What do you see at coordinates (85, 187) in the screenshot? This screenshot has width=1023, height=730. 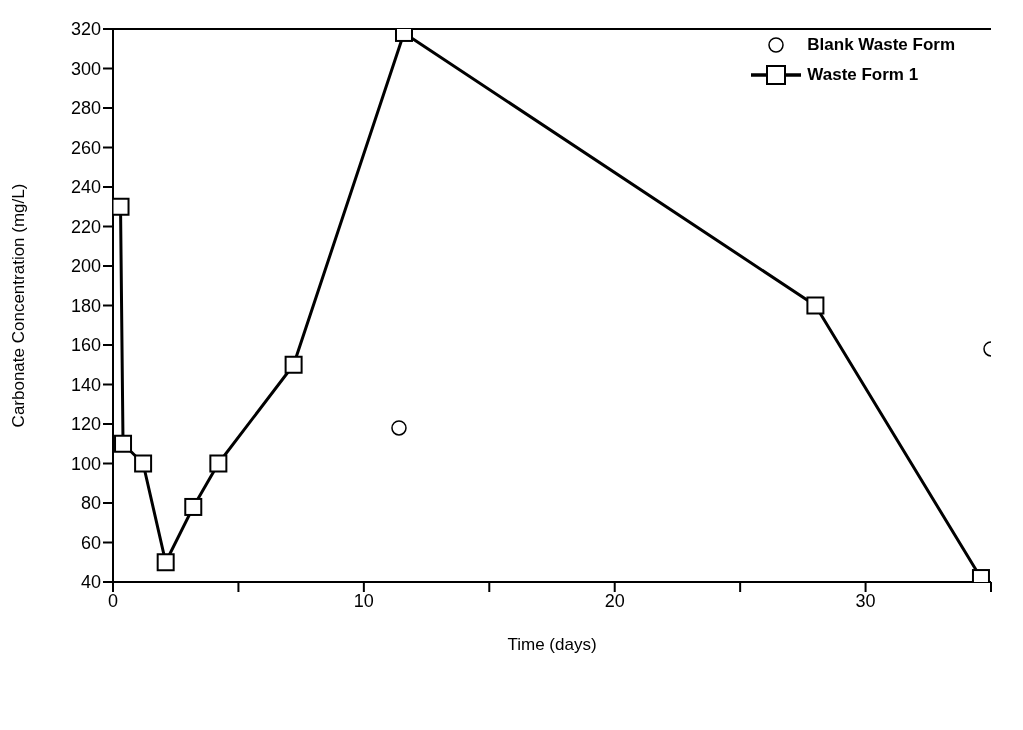 I see `y-tick-label: 240` at bounding box center [85, 187].